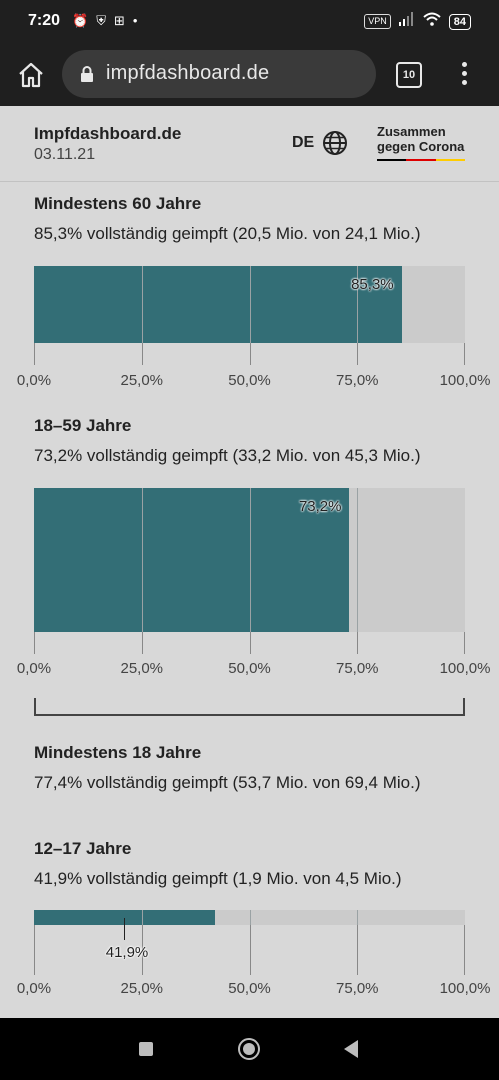 The width and height of the screenshot is (499, 1080). Describe the element at coordinates (65, 154) in the screenshot. I see `site-date: 03.11.21` at that location.